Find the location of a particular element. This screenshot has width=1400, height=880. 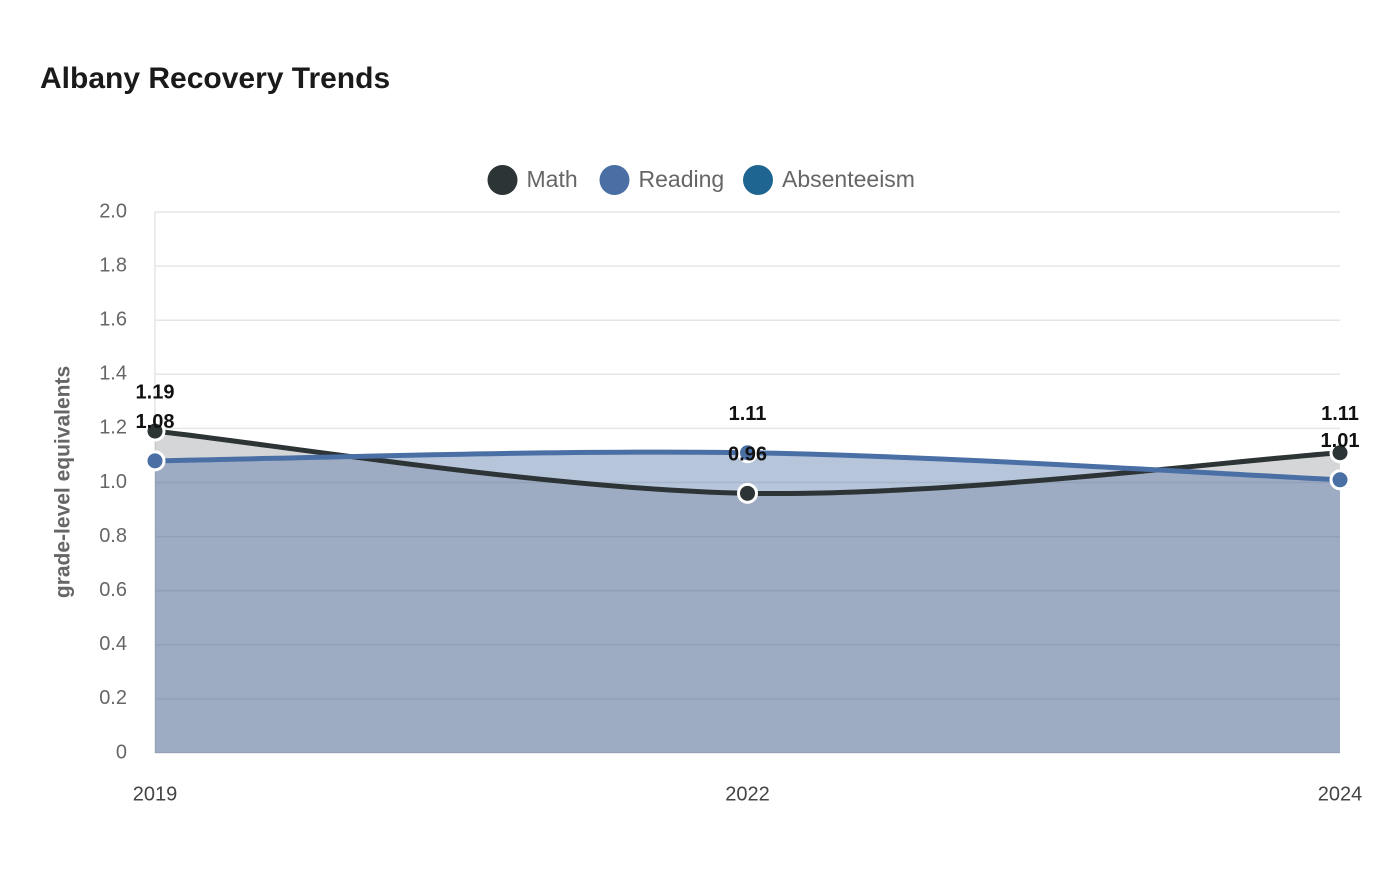

data-label: 1.19 is located at coordinates (155, 392).